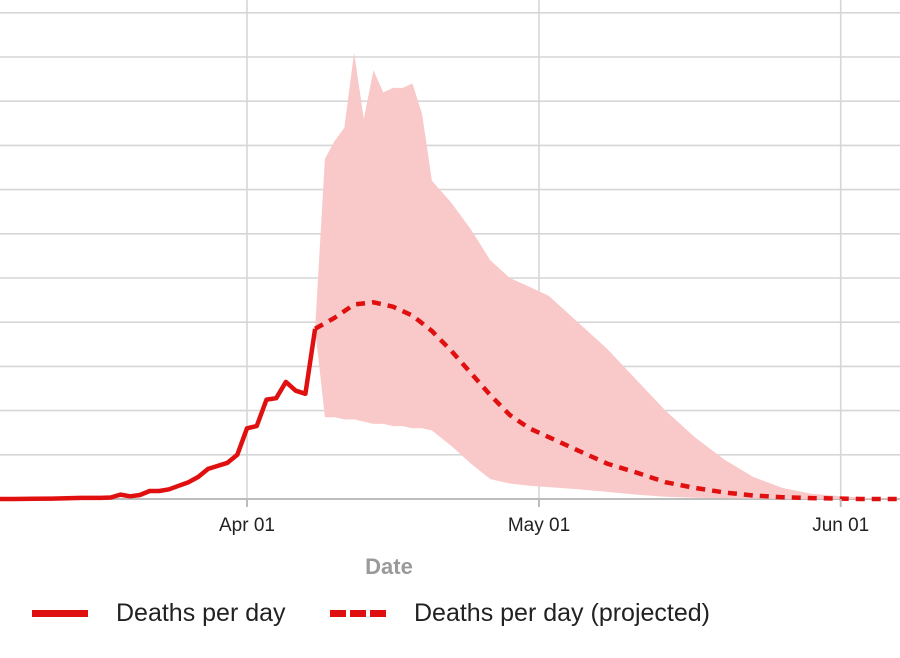  I want to click on legend-swatch-solid, so click(60, 613).